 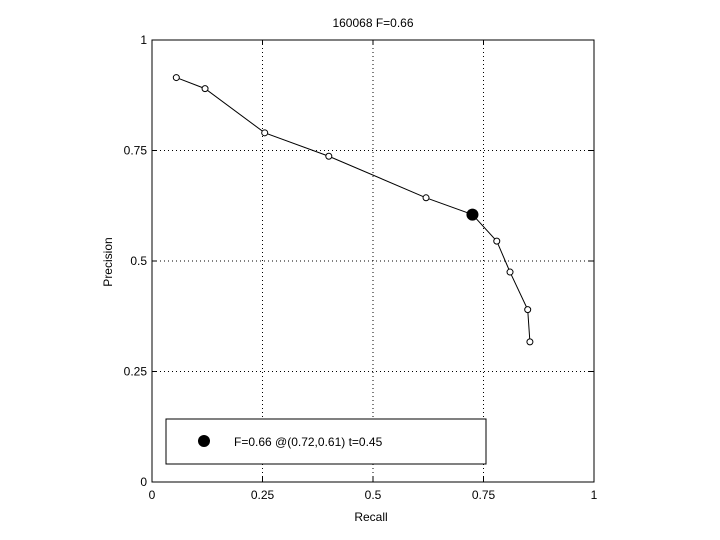 I want to click on y-axis-label: Precision, so click(x=108, y=261).